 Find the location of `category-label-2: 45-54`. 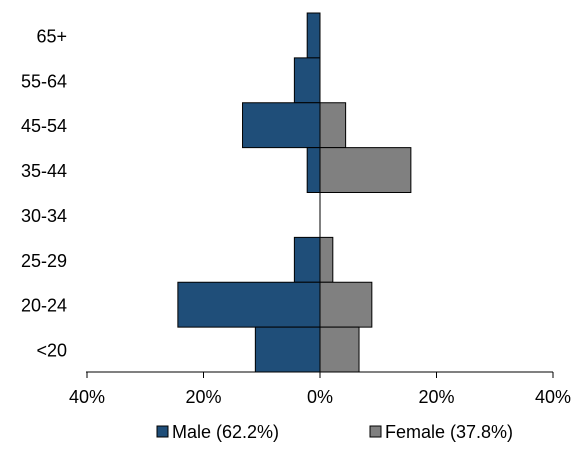

category-label-2: 45-54 is located at coordinates (44, 126).